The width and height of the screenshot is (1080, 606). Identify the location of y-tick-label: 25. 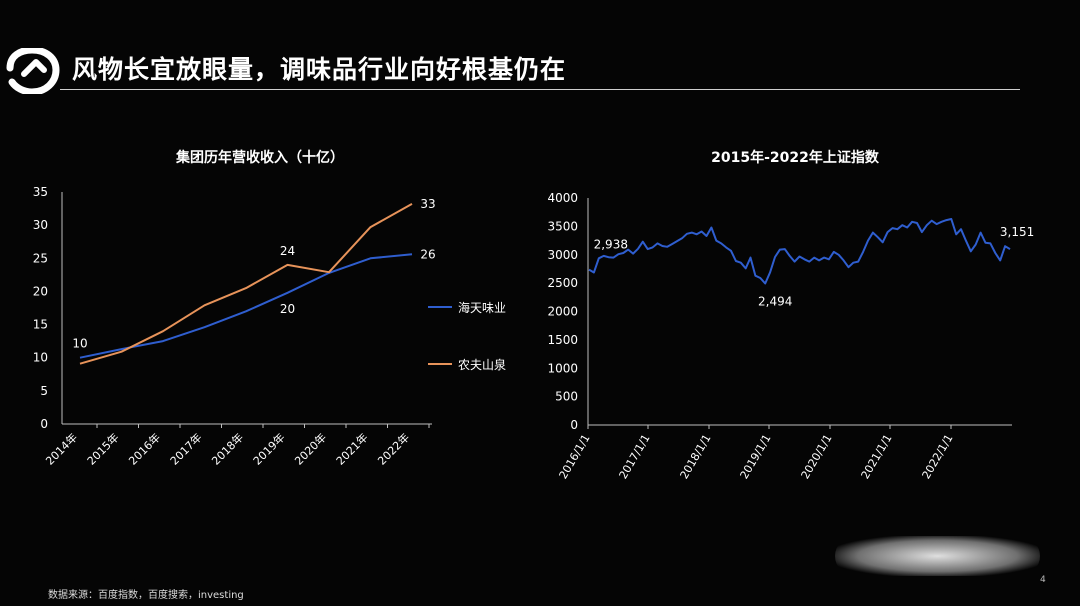
(40, 258).